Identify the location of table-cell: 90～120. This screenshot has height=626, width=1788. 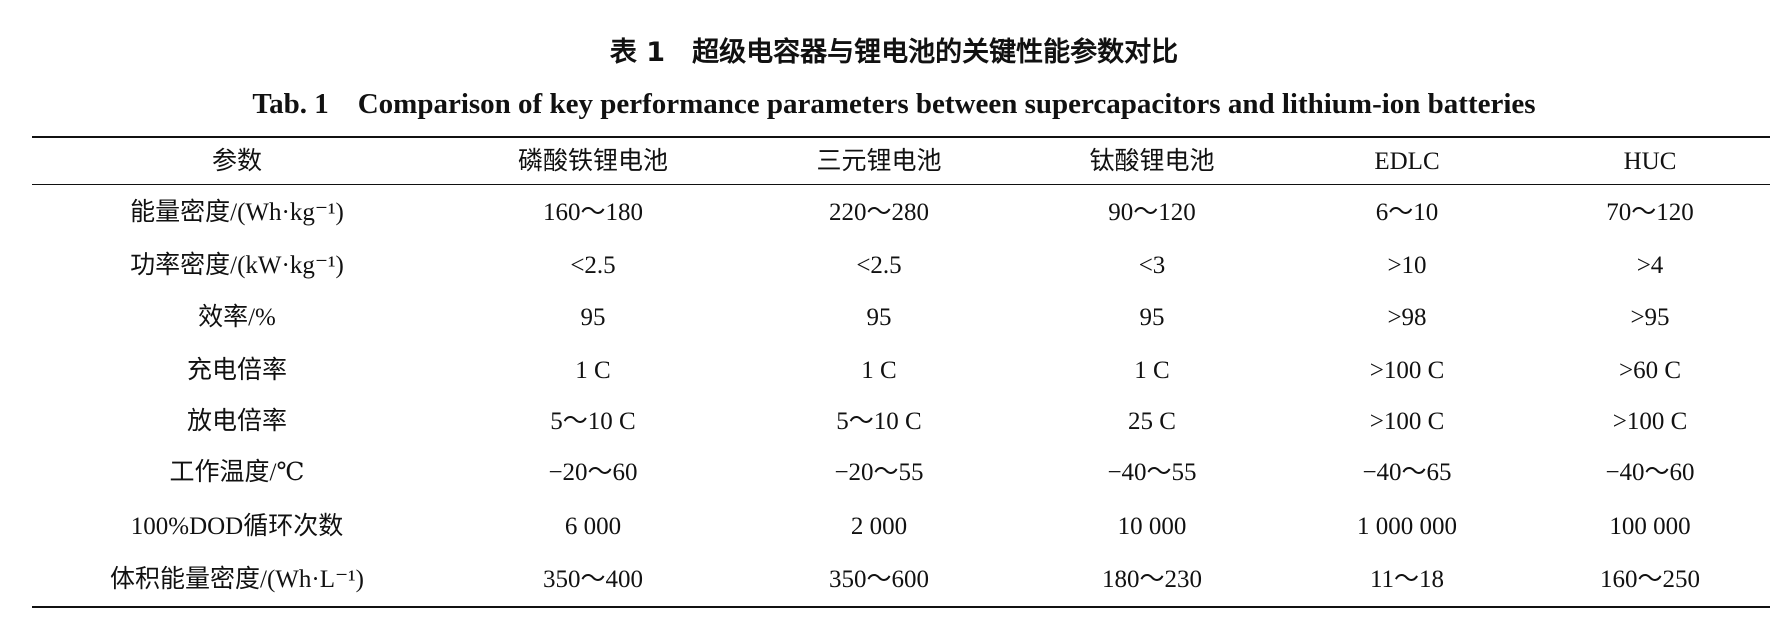
(1152, 212).